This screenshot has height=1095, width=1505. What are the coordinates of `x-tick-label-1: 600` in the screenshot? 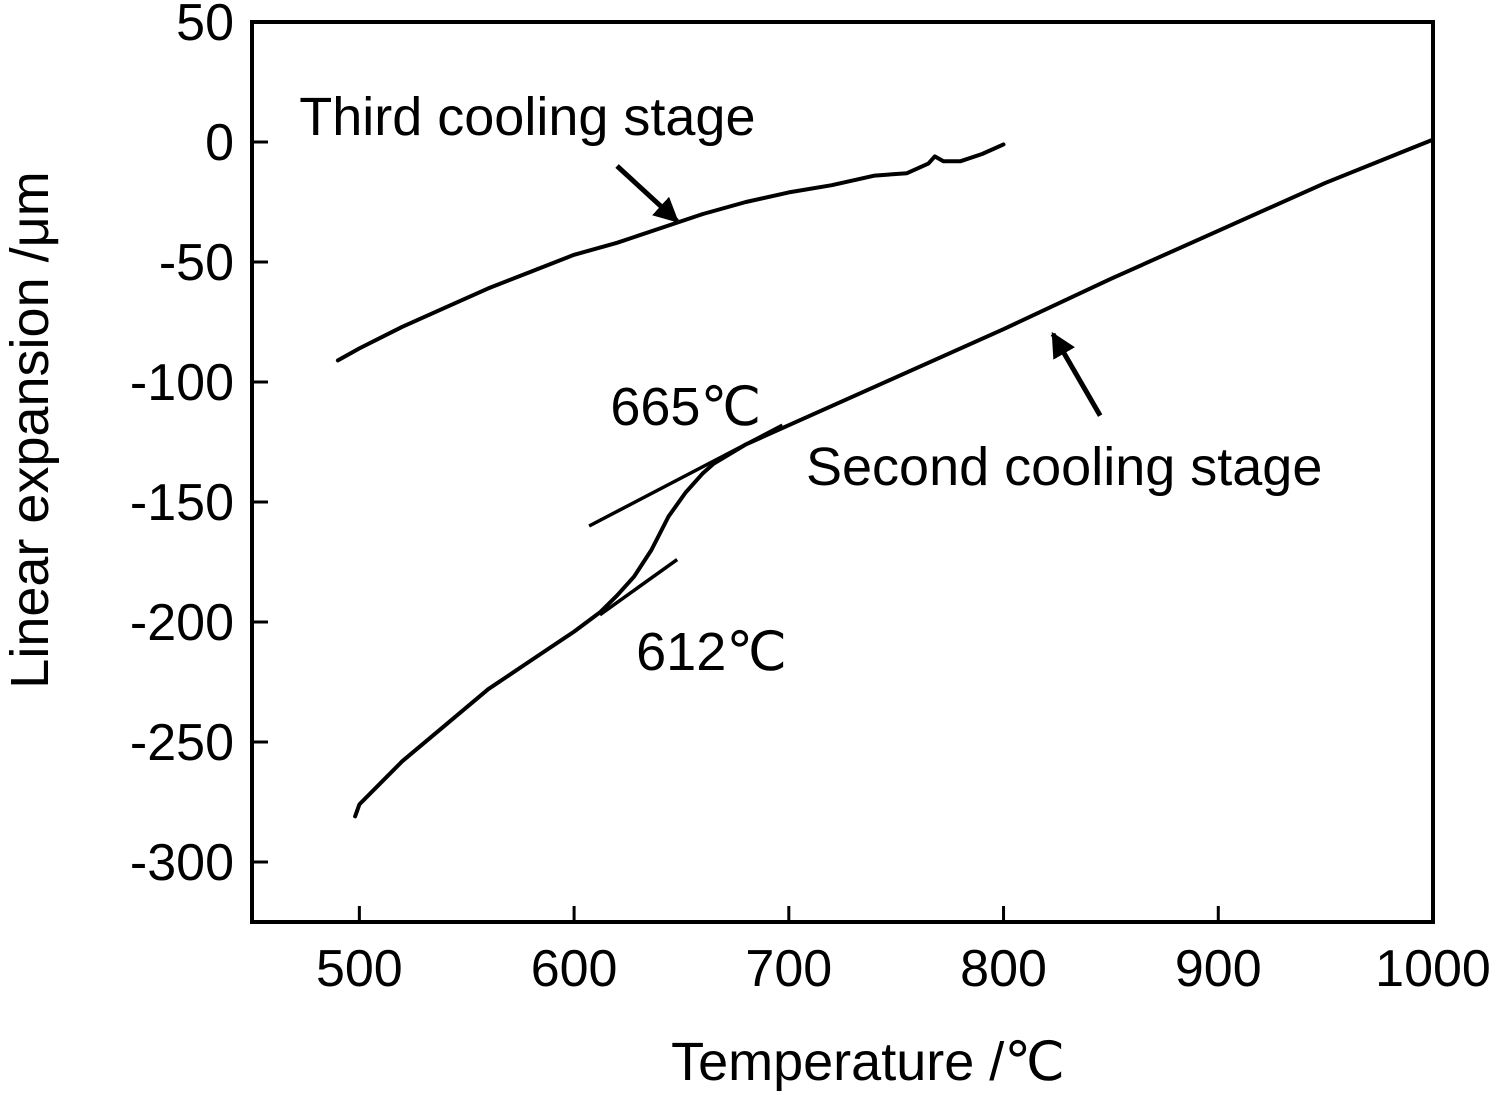 It's located at (574, 969).